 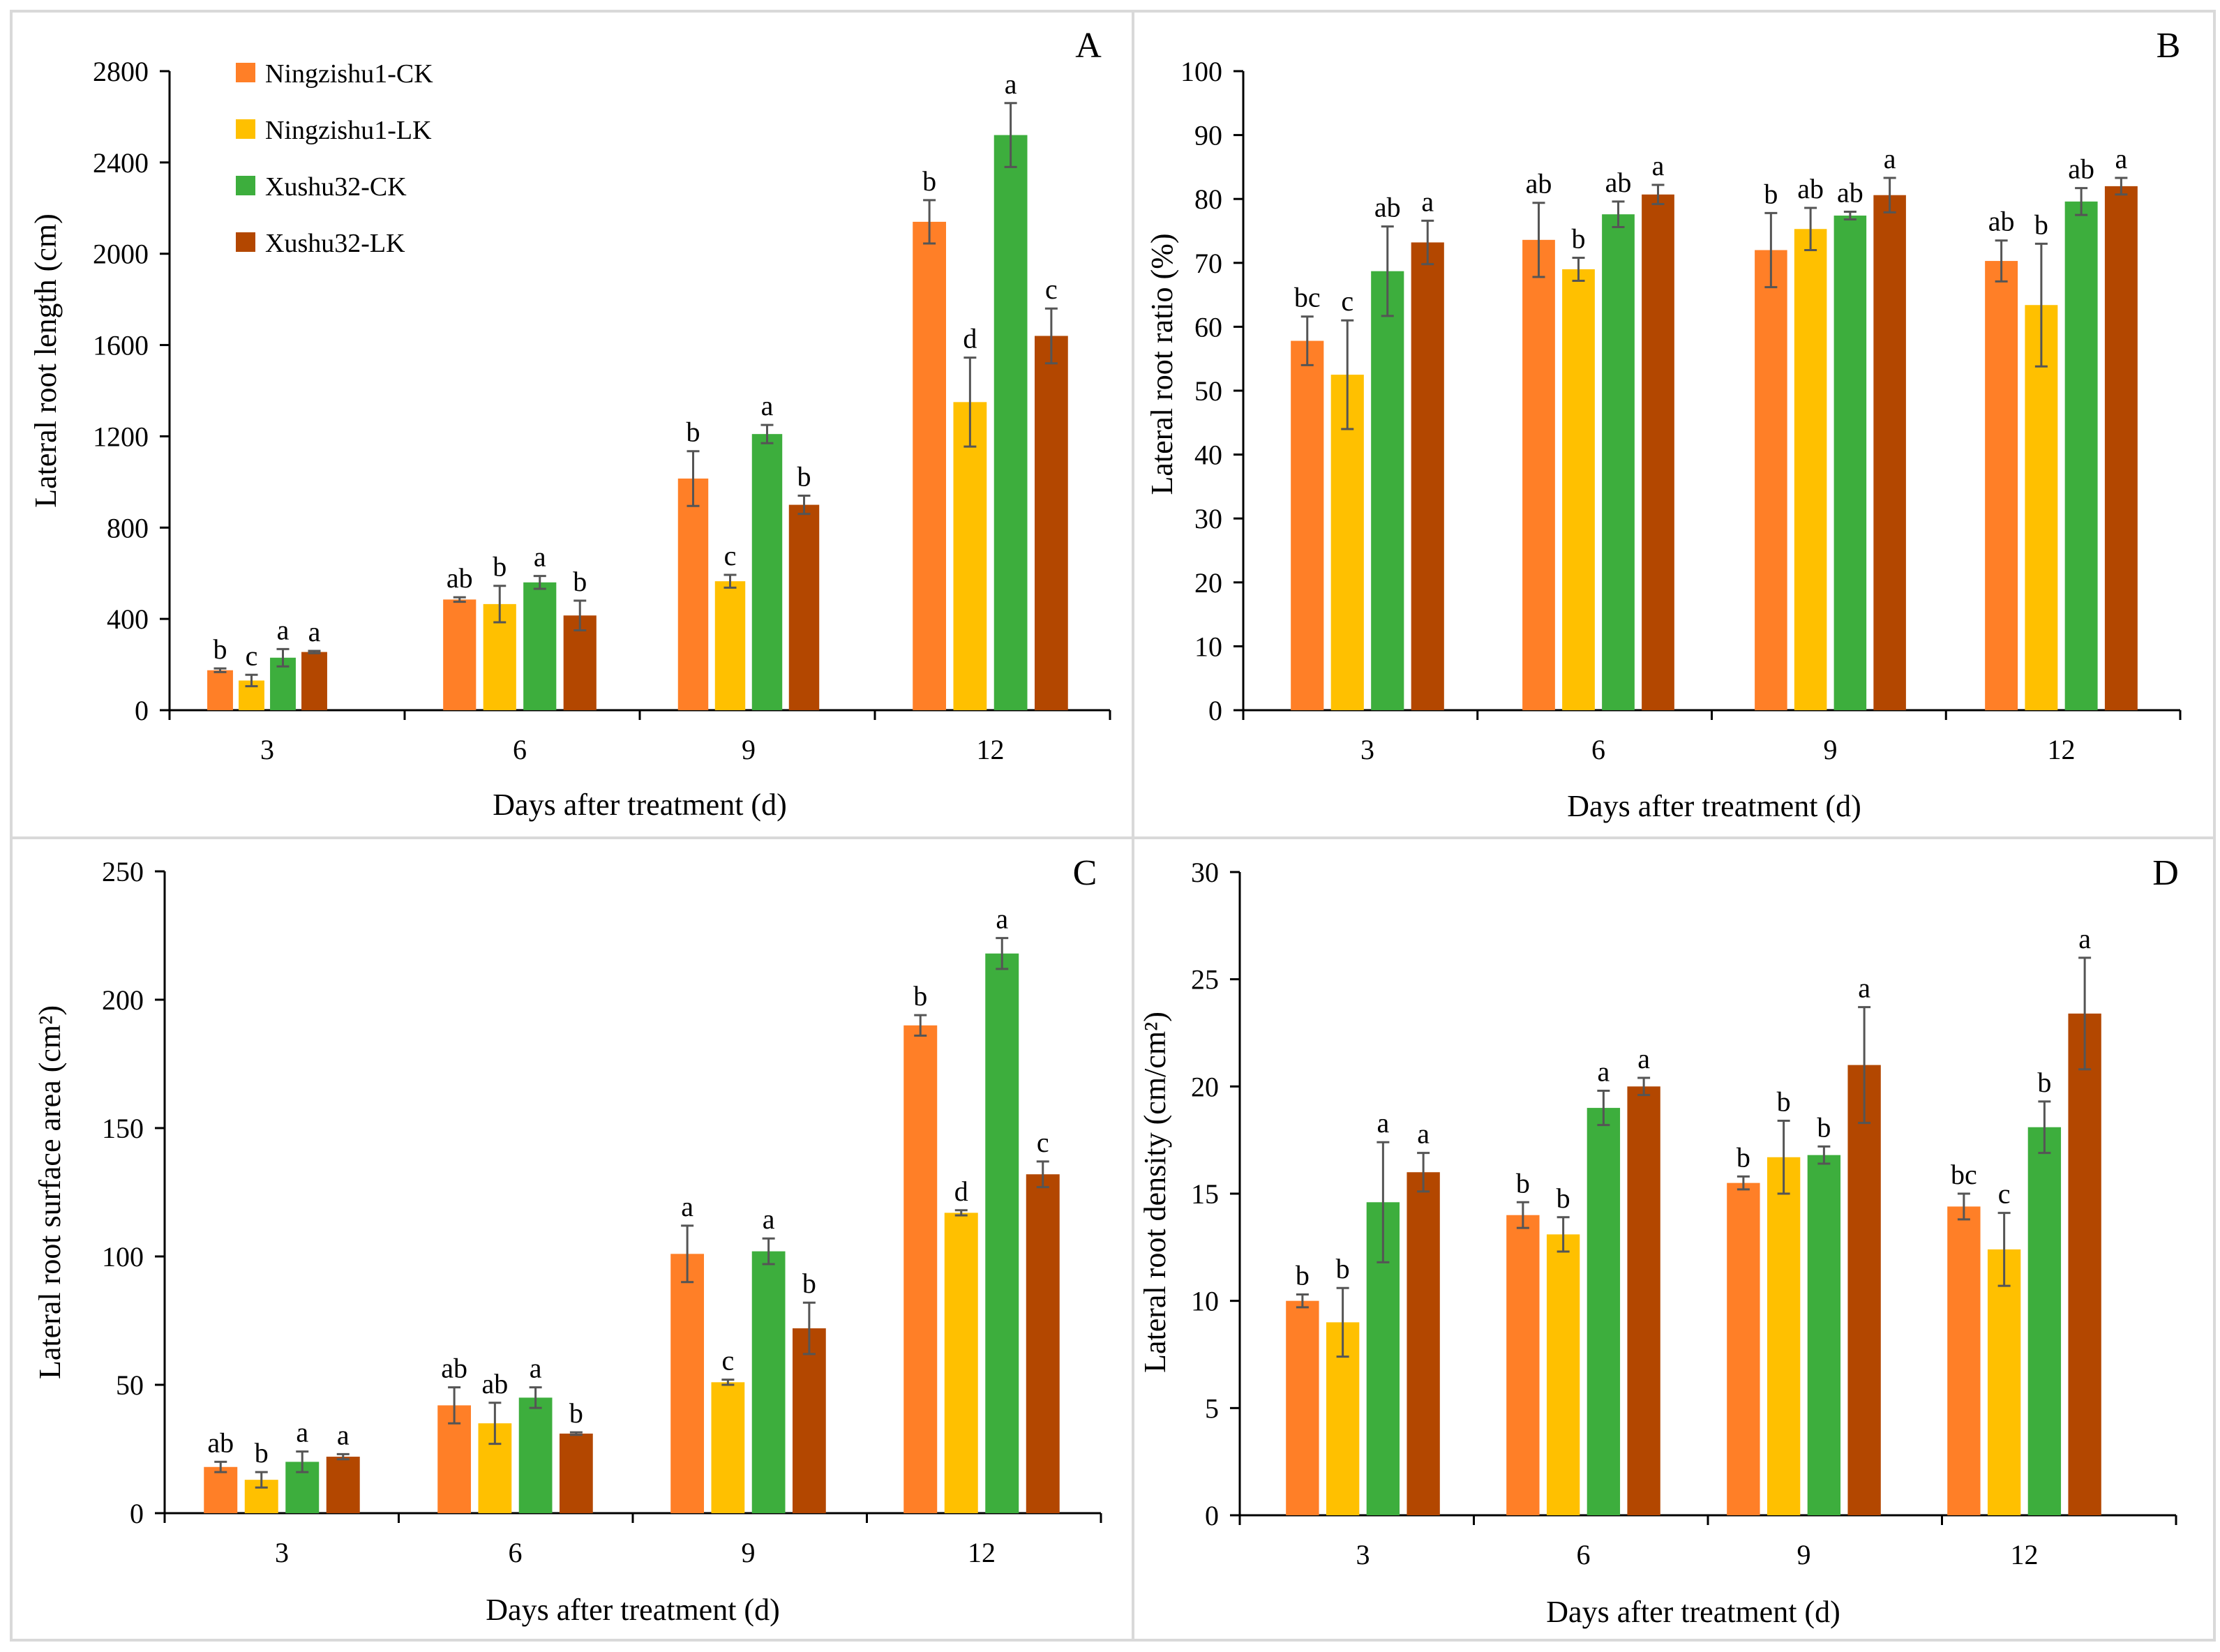 I want to click on panel-c-sig-letter: c, so click(x=727, y=1360).